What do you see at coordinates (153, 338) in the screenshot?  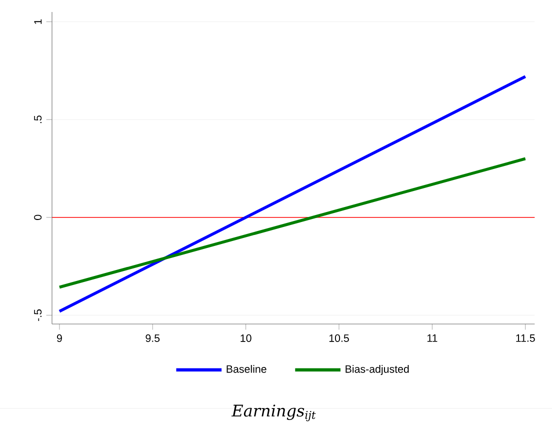 I see `x-tick-label: 9.5` at bounding box center [153, 338].